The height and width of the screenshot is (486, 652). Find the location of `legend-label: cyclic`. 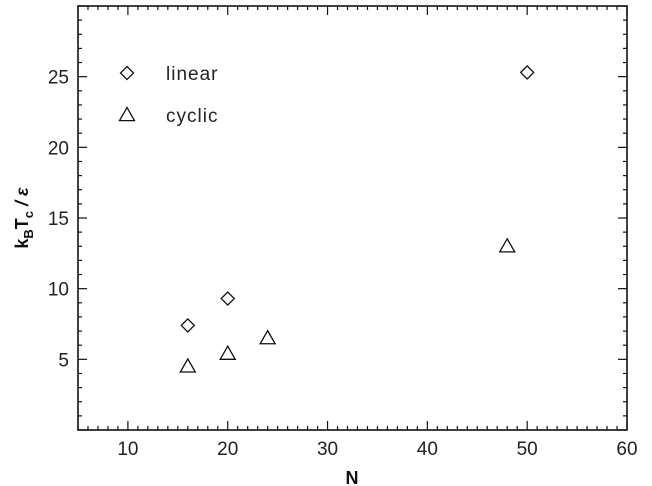

legend-label: cyclic is located at coordinates (192, 116).